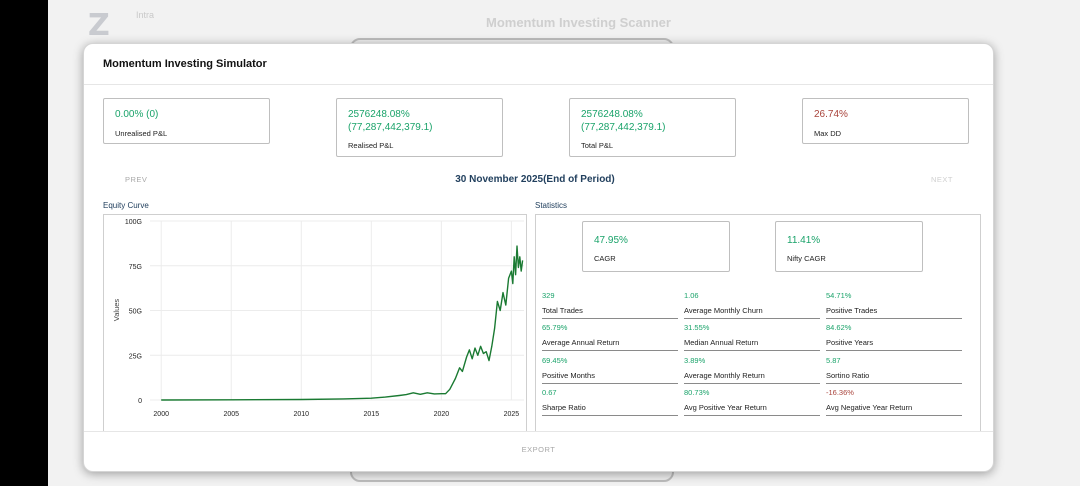 The height and width of the screenshot is (486, 1080). What do you see at coordinates (828, 133) in the screenshot?
I see `max-dd-label: Max DD` at bounding box center [828, 133].